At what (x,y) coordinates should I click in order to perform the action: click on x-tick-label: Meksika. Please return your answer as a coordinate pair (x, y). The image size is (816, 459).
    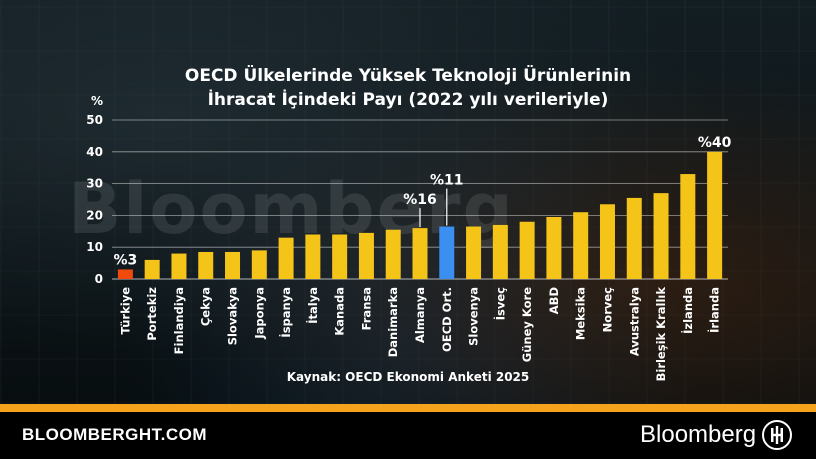
    Looking at the image, I should click on (581, 313).